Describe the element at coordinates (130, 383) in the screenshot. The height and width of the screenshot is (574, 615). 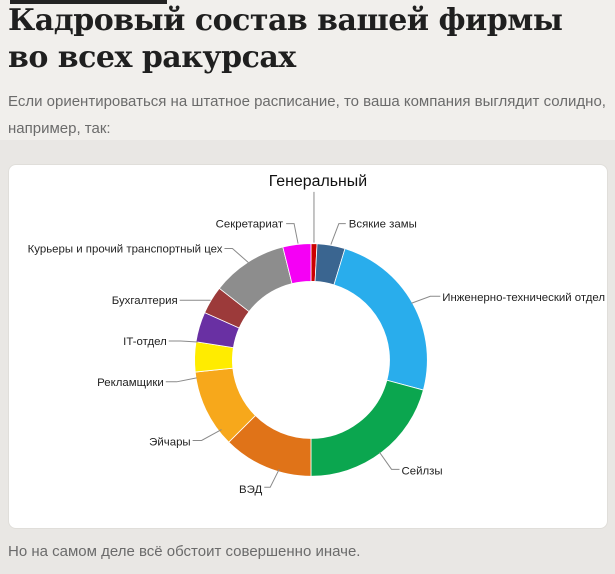
I see `slice-label-advertising: Рекламщики` at that location.